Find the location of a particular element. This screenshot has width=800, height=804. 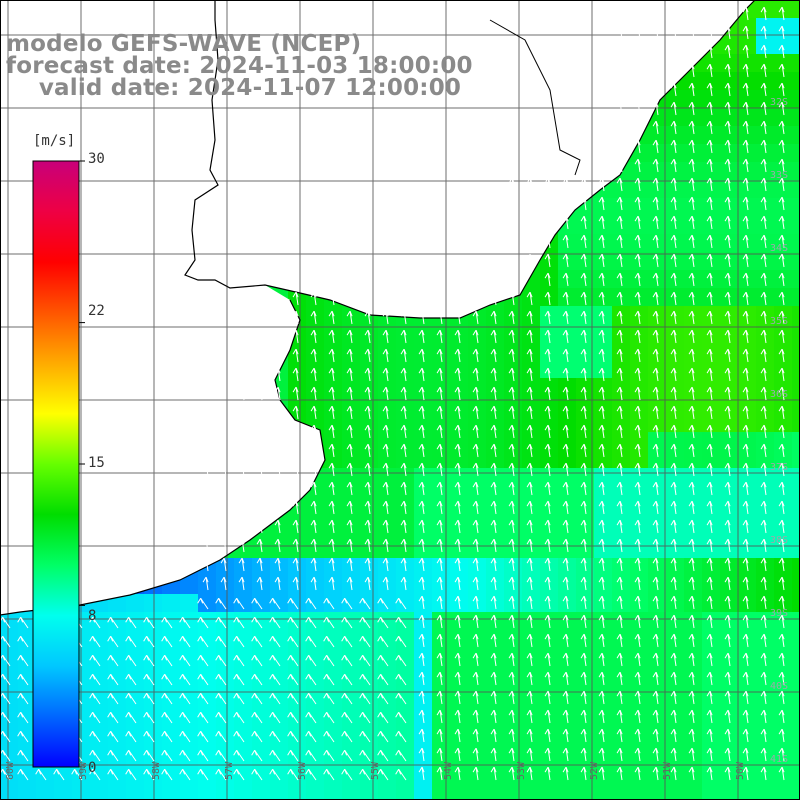

lon-label: 52W is located at coordinates (594, 770).